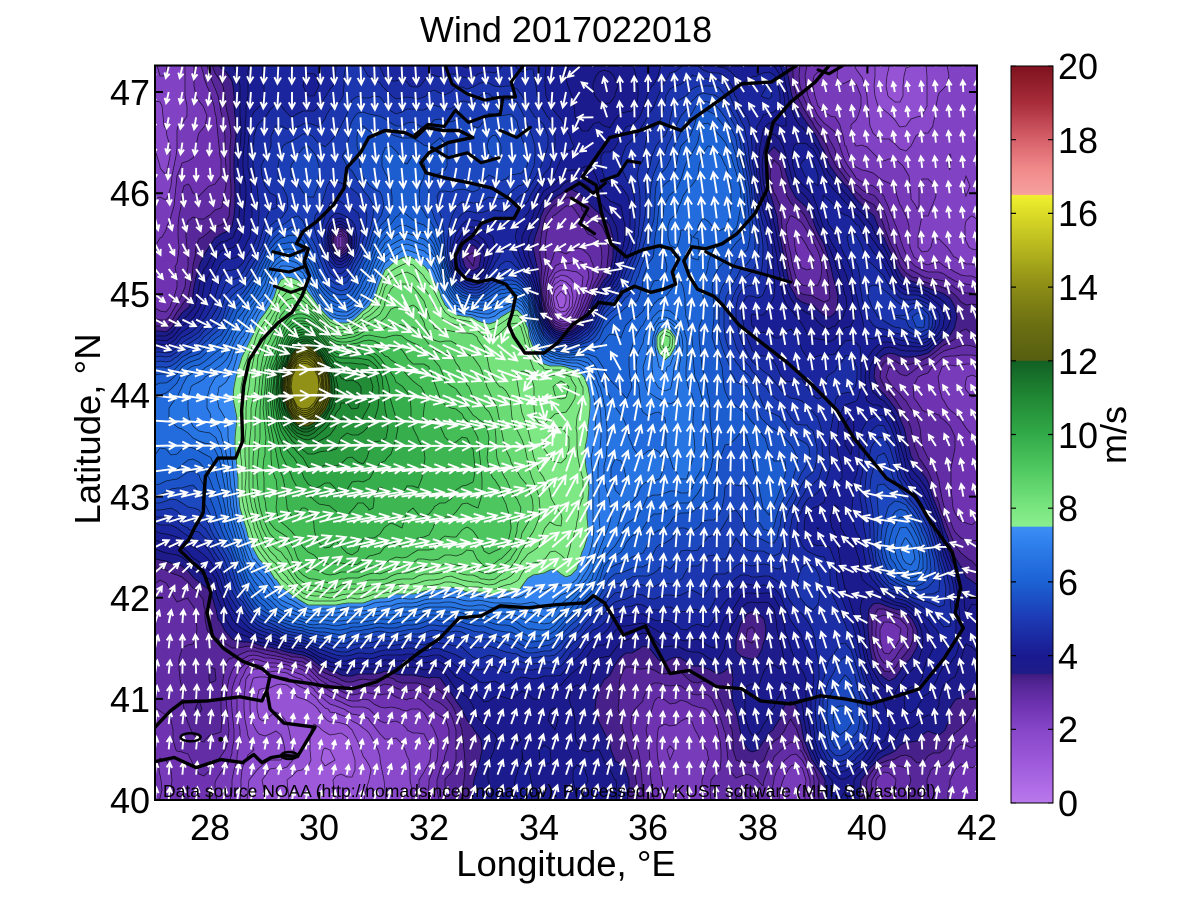 This screenshot has width=1201, height=906. I want to click on svg-text: 43, so click(130, 497).